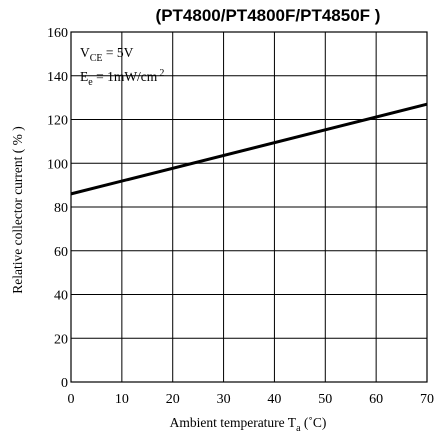  Describe the element at coordinates (427, 399) in the screenshot. I see `x-tick-label: 70` at that location.